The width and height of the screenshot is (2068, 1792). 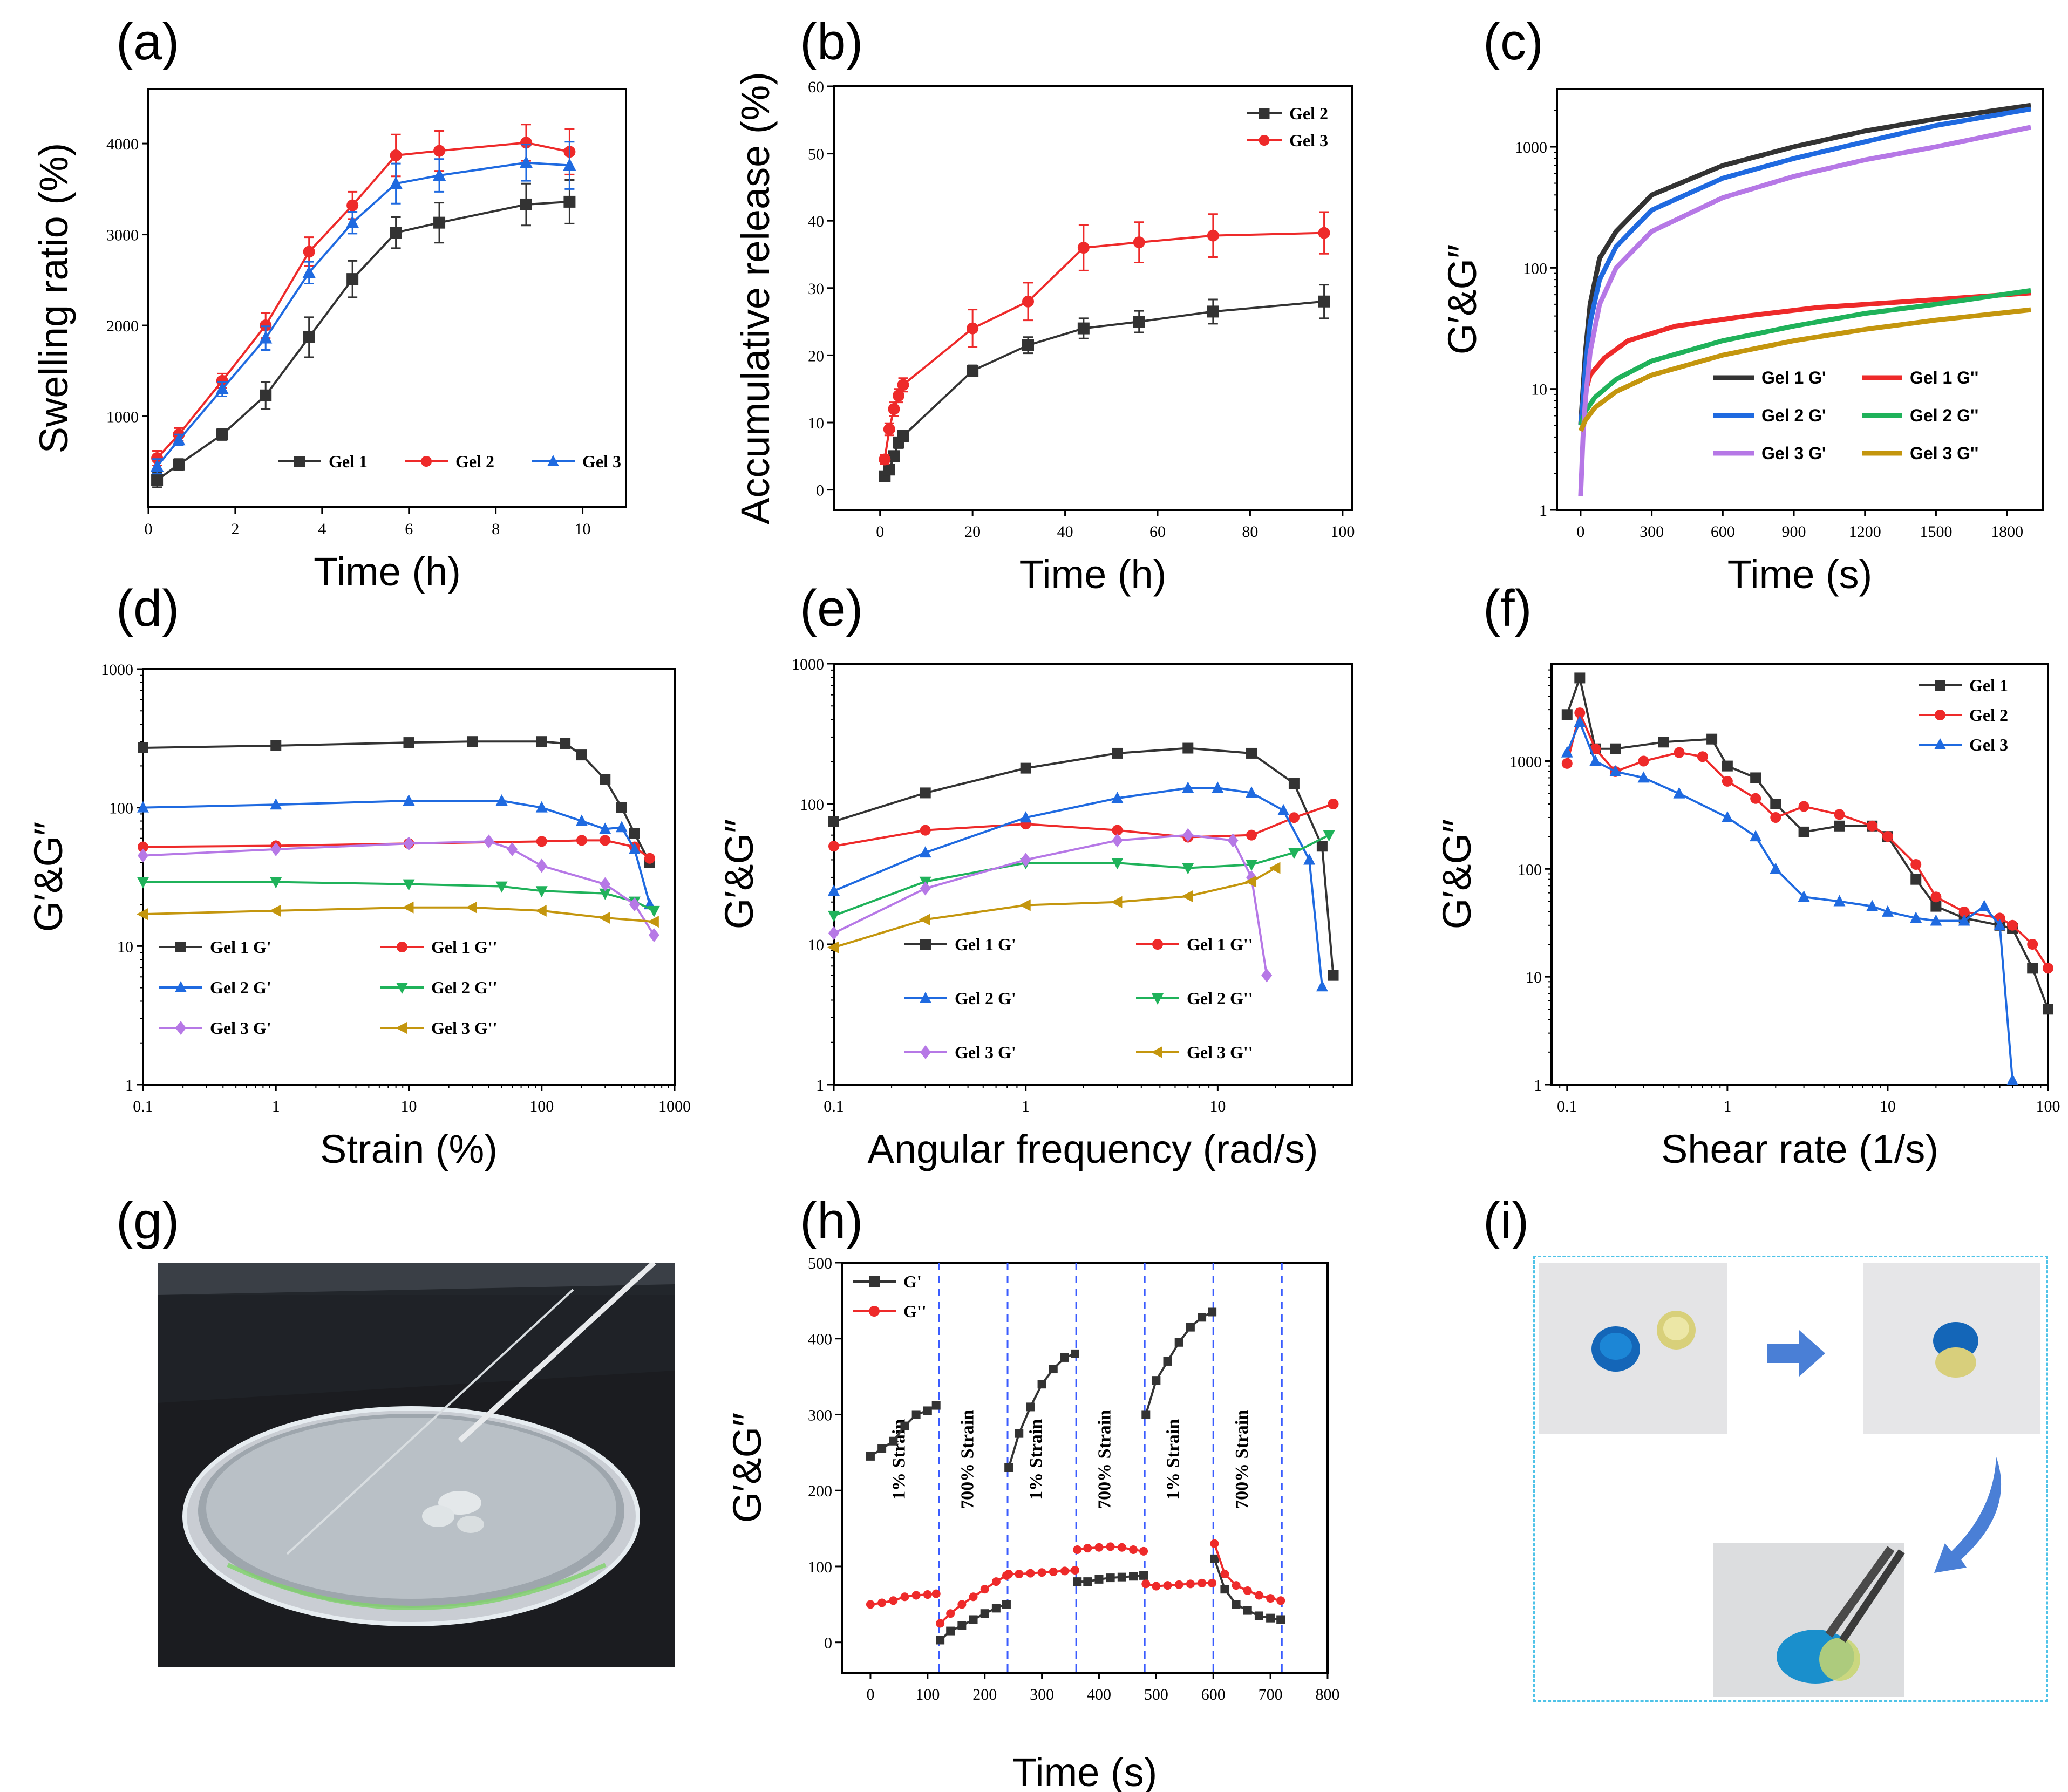 I want to click on series-gel-3-g-, so click(x=1050, y=905).